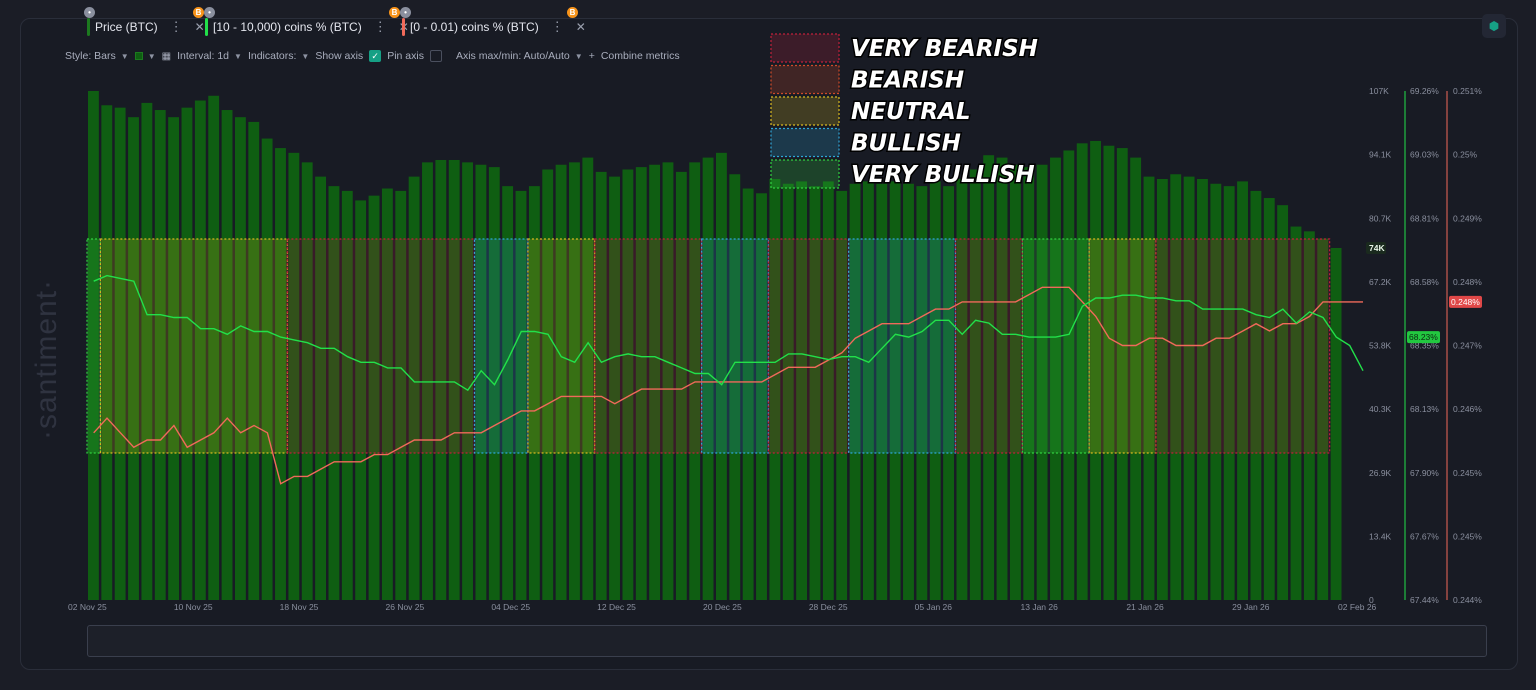 The image size is (1536, 690). I want to click on metric-label: Price (BTC), so click(126, 27).